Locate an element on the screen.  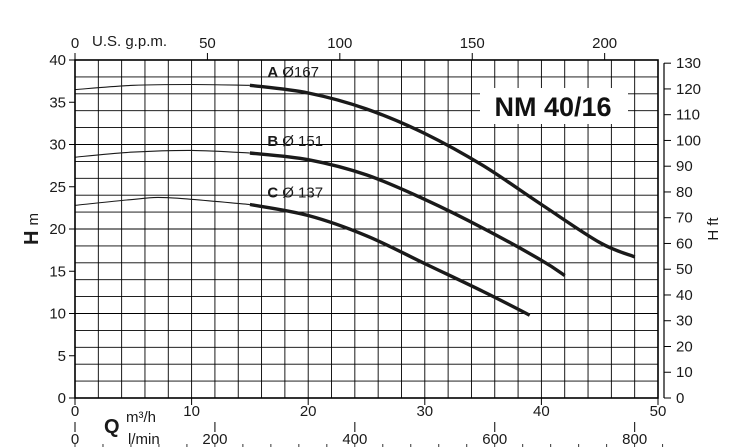
x3-unit-label: l/min is located at coordinates (144, 439).